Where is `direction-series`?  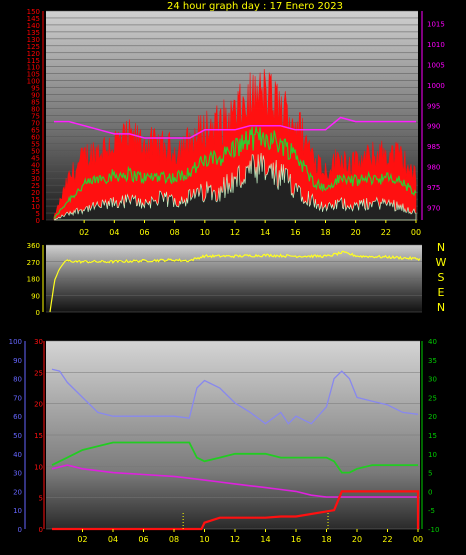 direction-series is located at coordinates (235, 281).